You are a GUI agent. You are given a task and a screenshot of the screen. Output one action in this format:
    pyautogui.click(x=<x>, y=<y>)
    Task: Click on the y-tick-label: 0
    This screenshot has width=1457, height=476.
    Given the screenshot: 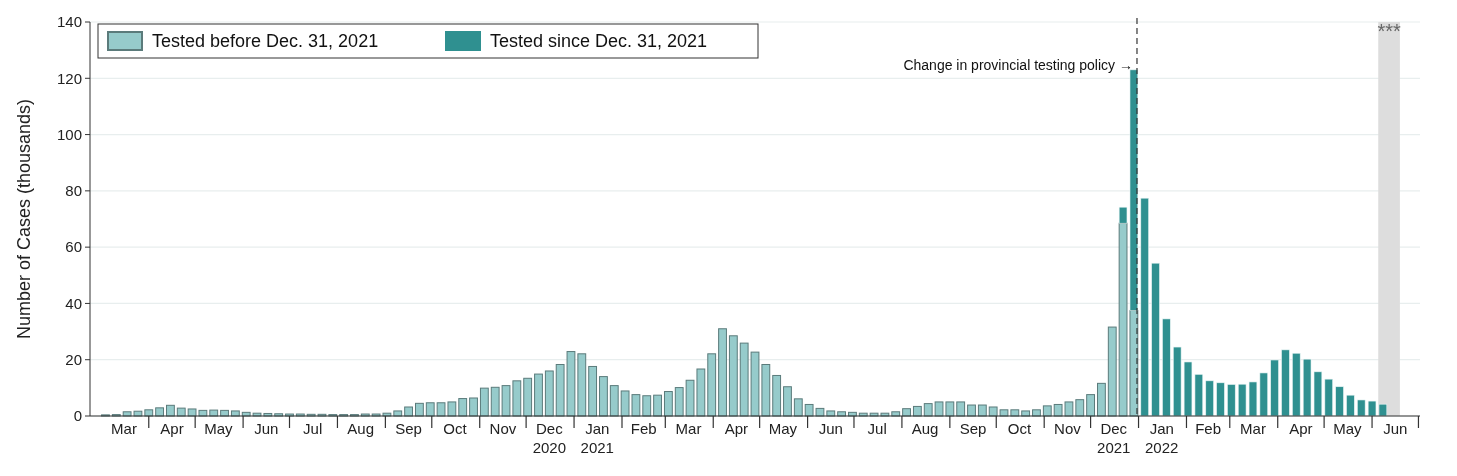 What is the action you would take?
    pyautogui.click(x=77, y=416)
    